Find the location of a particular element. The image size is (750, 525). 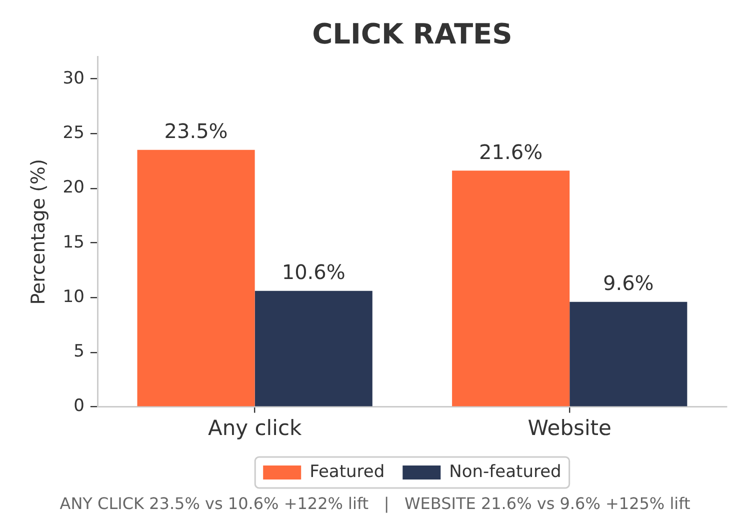

y-axis-title: Percentage (%) is located at coordinates (38, 231).